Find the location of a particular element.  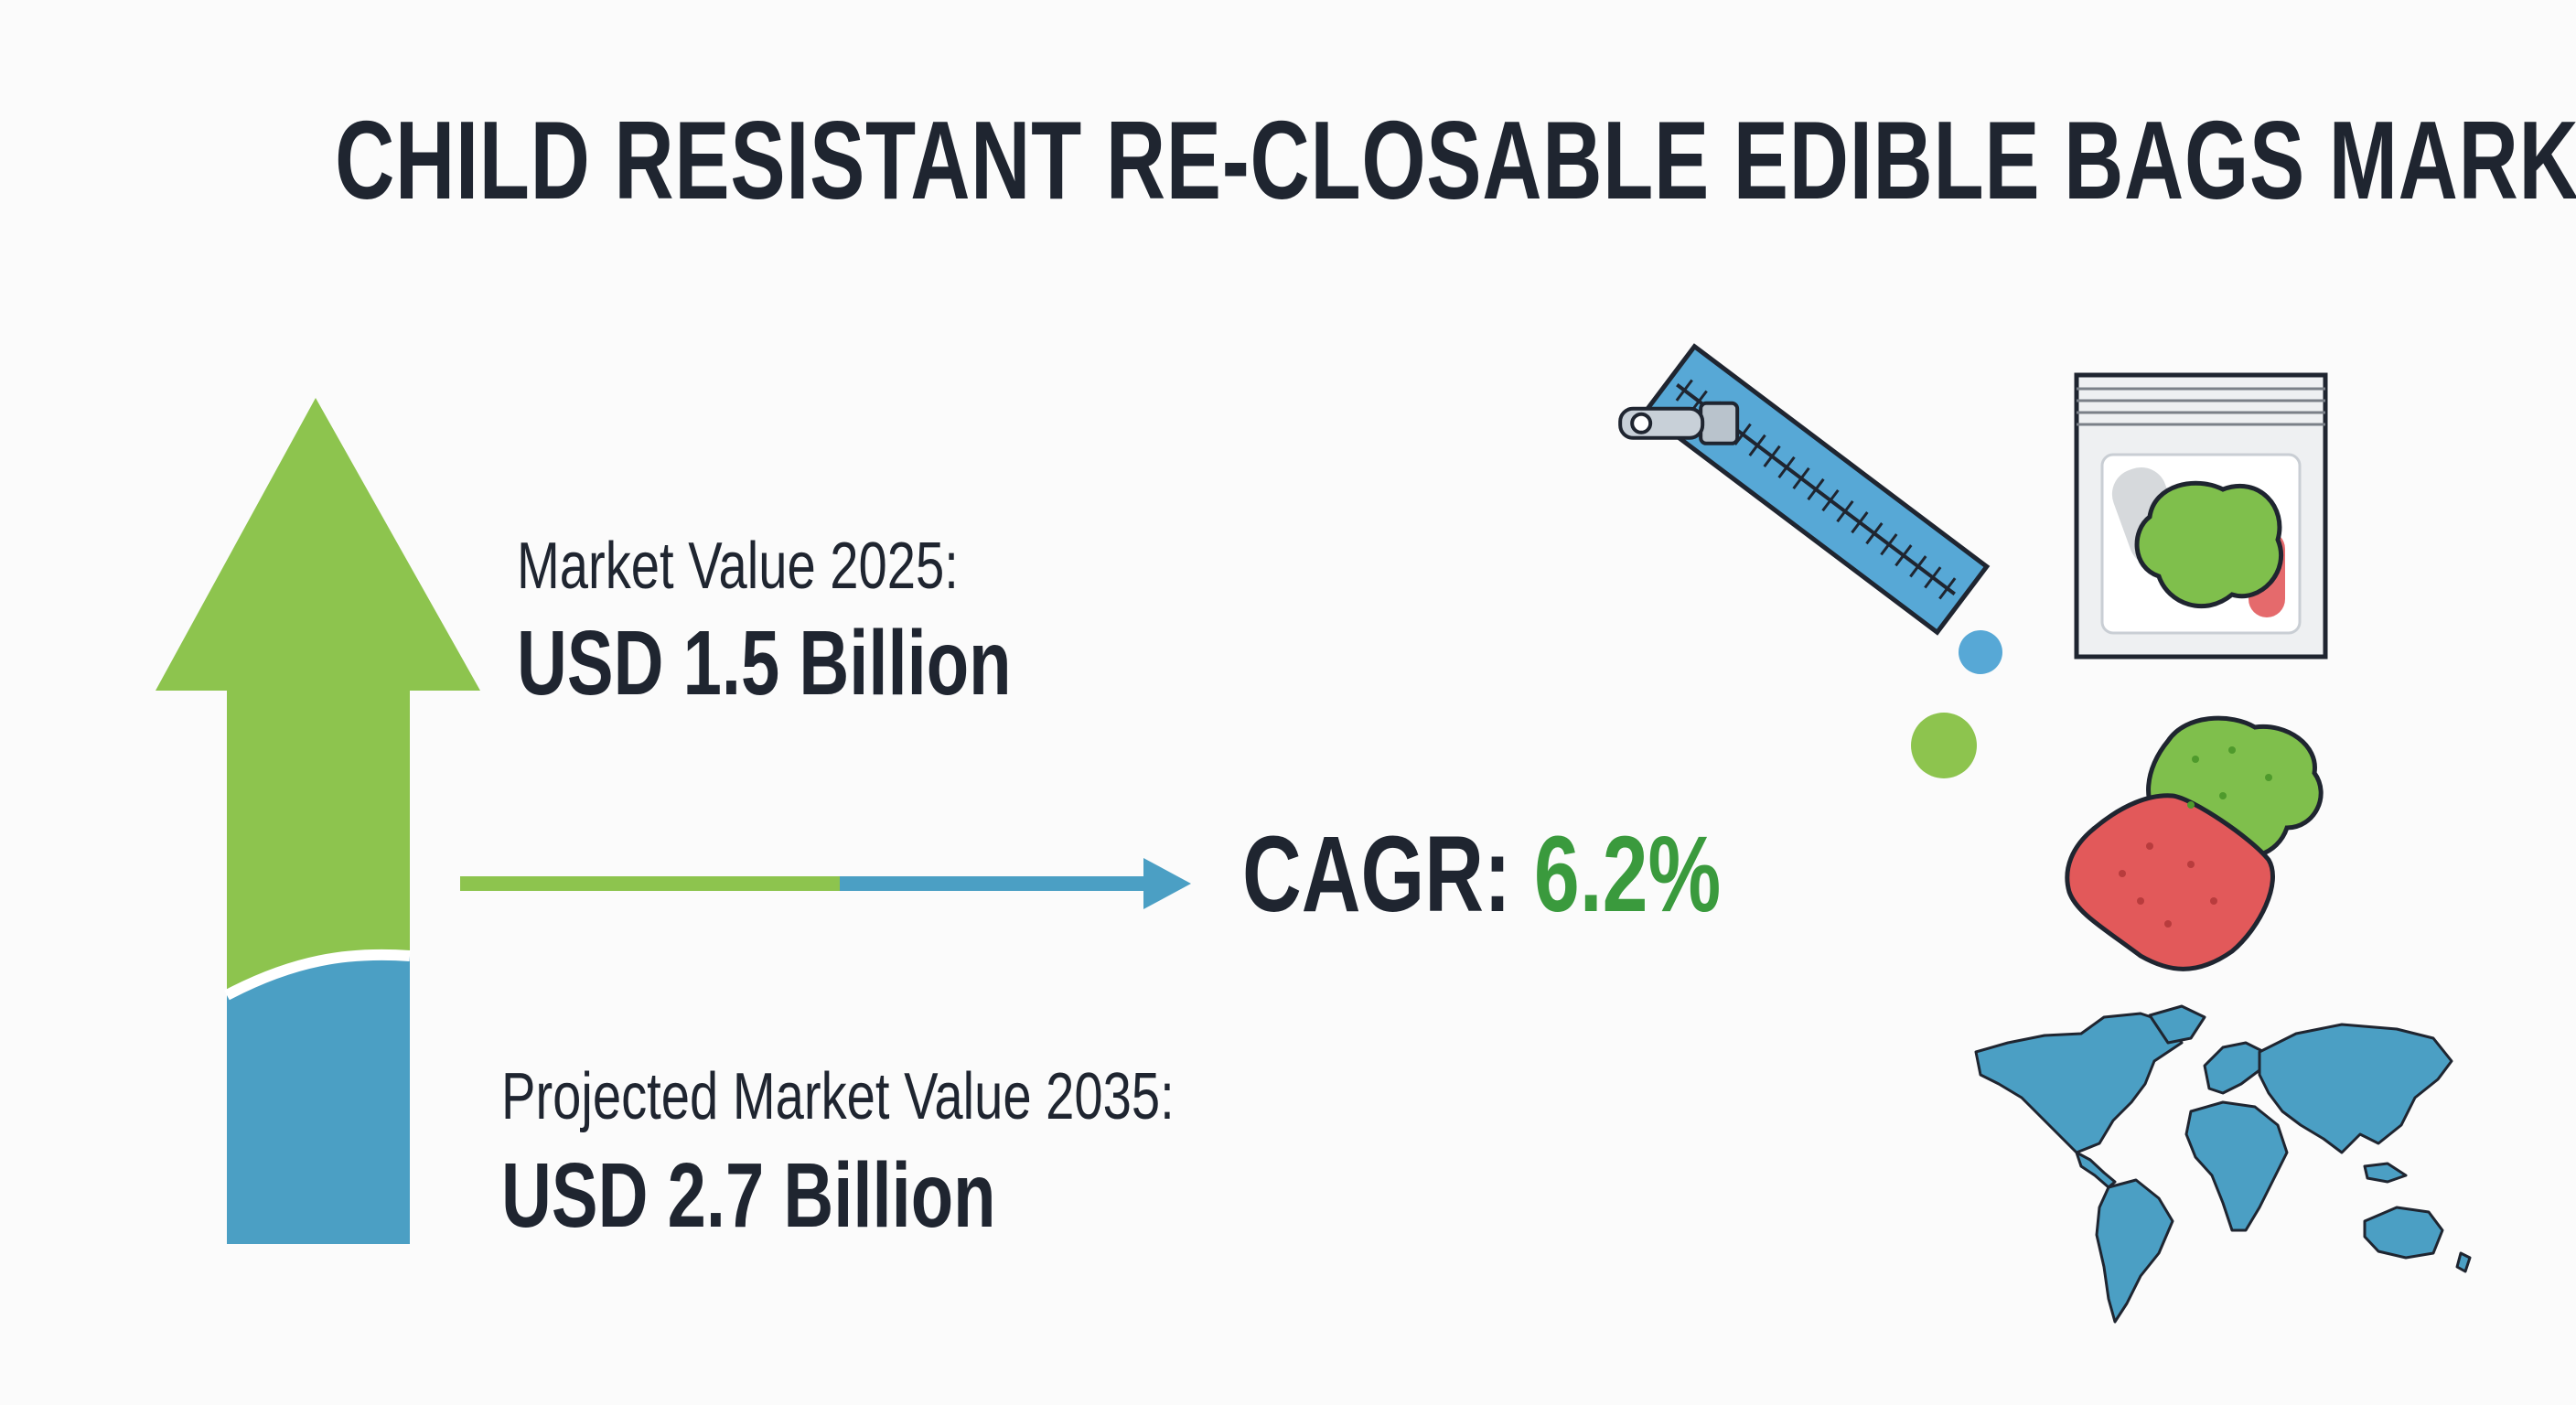

projected-value-amount: USD 2.7 Billion is located at coordinates (748, 1195).